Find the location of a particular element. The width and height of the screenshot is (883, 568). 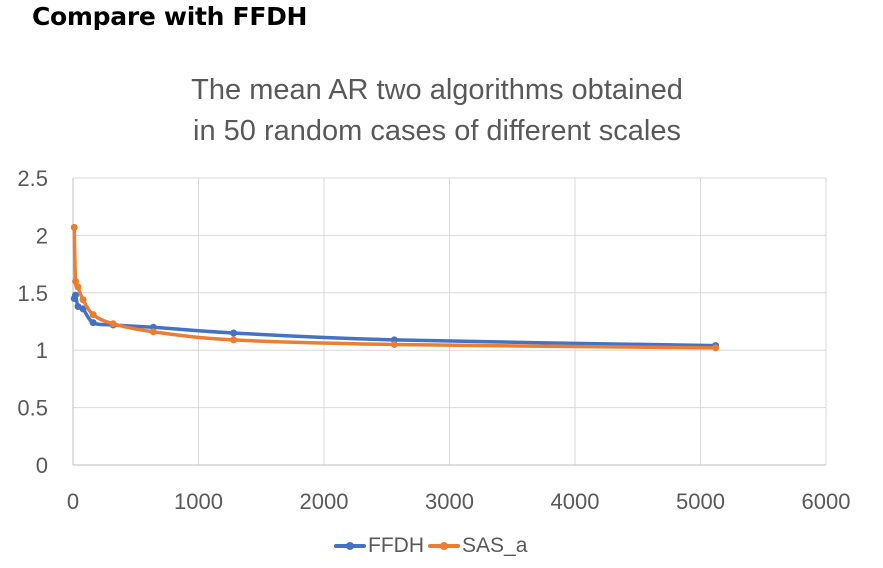

chart-legend: FFDH SAS_a is located at coordinates (432, 546).